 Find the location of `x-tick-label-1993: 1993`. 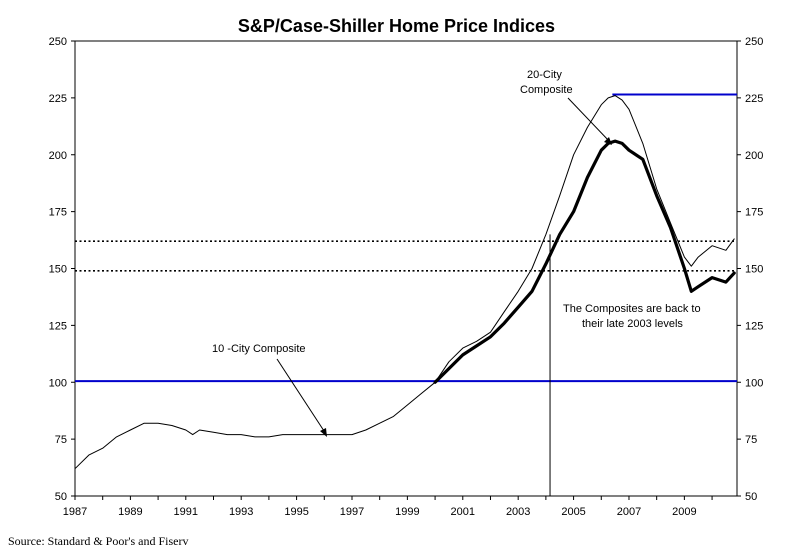

x-tick-label-1993: 1993 is located at coordinates (241, 512).